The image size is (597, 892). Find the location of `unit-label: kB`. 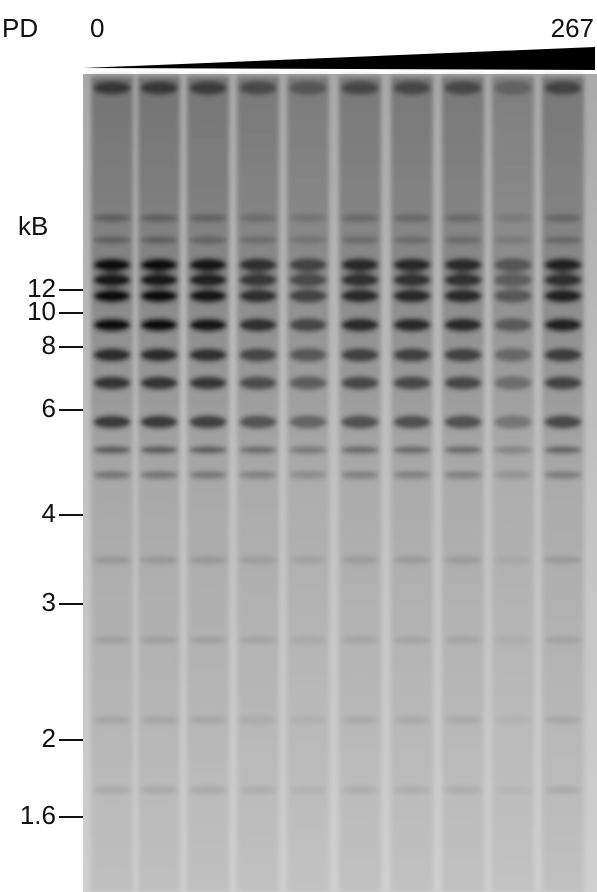

unit-label: kB is located at coordinates (33, 226).